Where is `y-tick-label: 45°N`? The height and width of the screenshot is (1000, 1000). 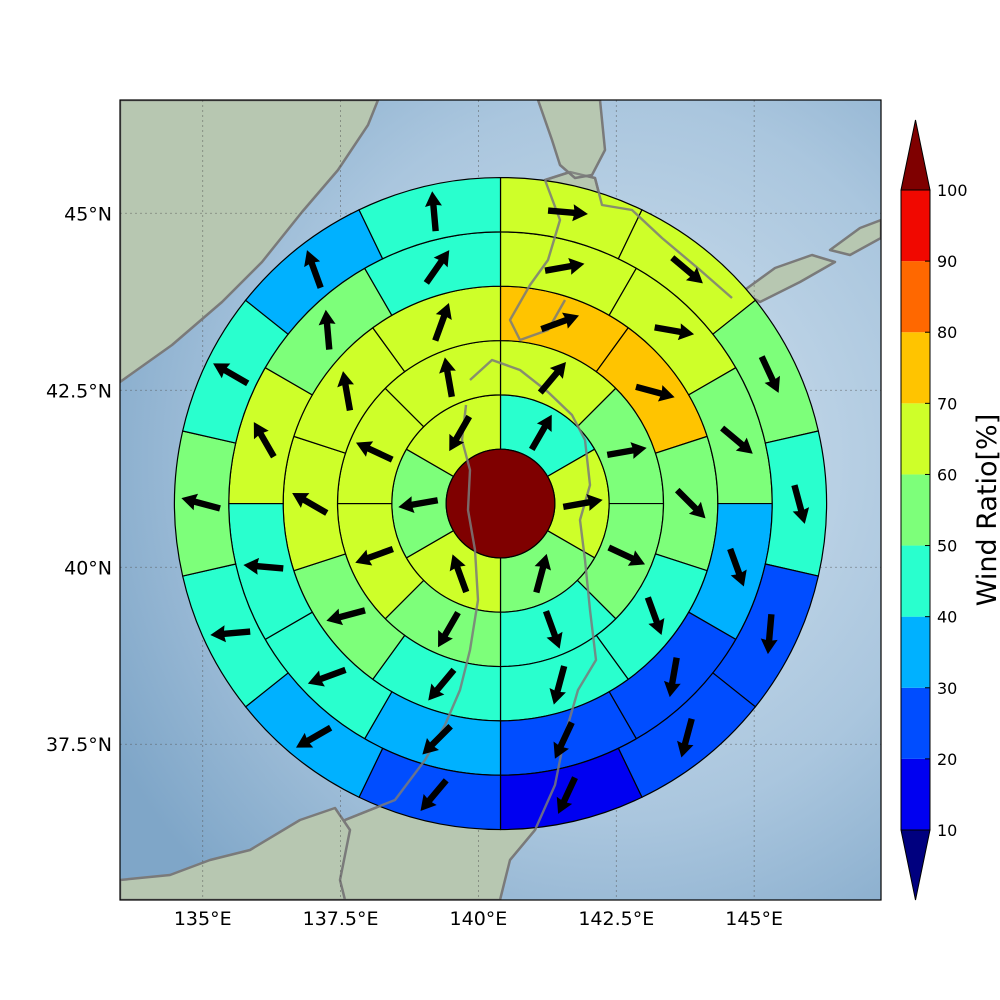 y-tick-label: 45°N is located at coordinates (88, 214).